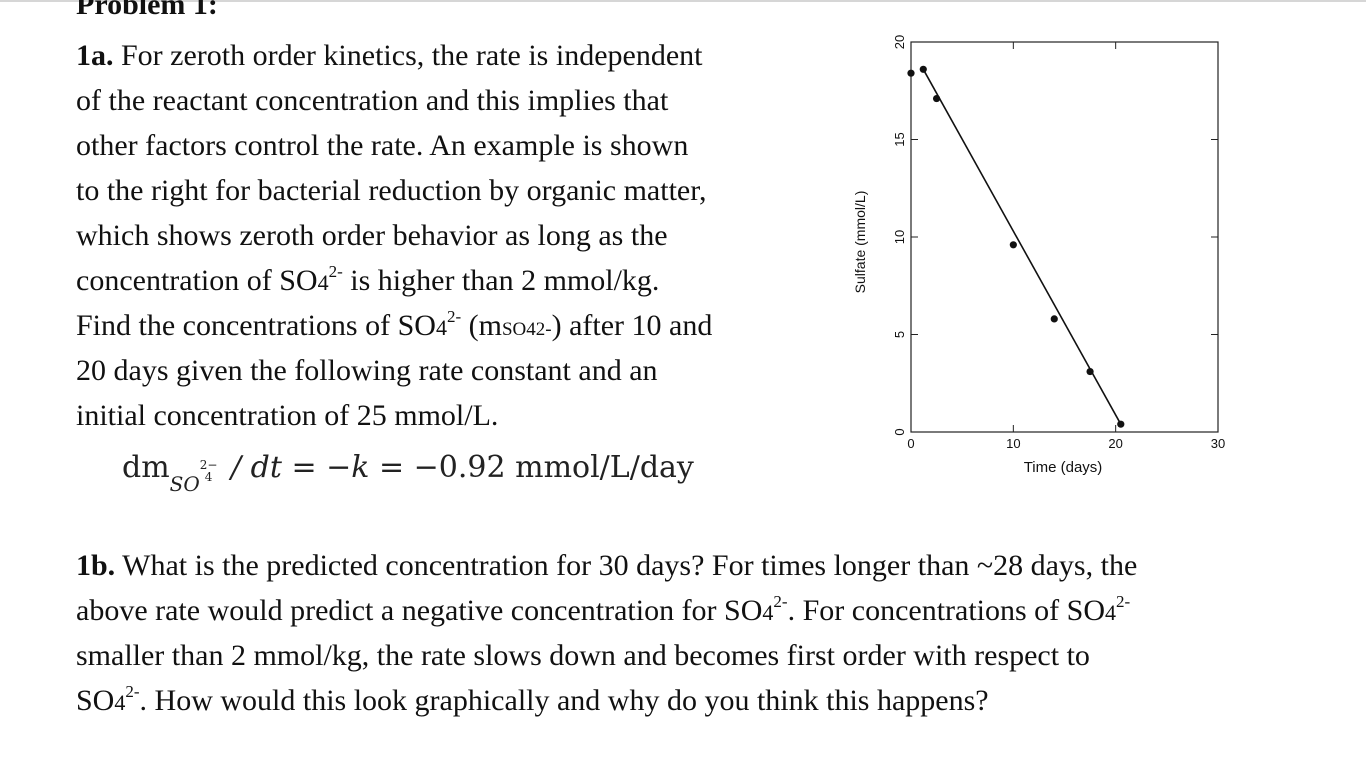 The height and width of the screenshot is (775, 1366). Describe the element at coordinates (287, 415) in the screenshot. I see `part-a-line-9: initial concentration of 25 mmol/L.` at that location.